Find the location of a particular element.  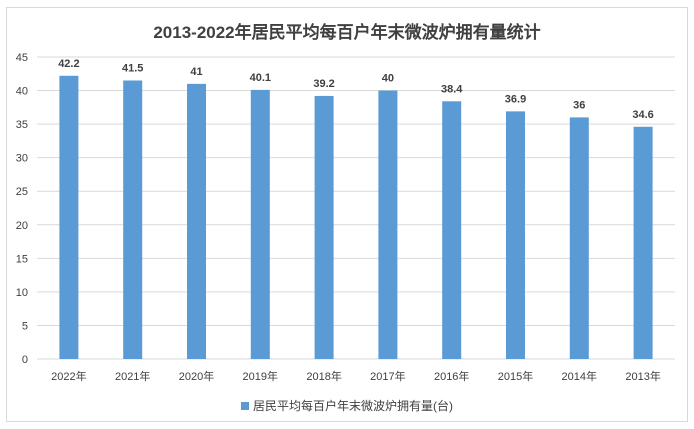

y-tick-label: 40 is located at coordinates (22, 92).